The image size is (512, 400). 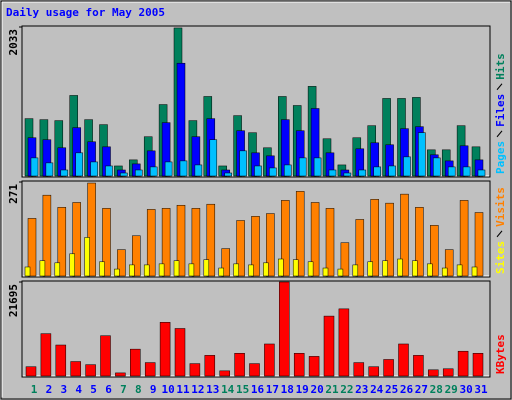 I want to click on legend-entry: Sites, so click(x=500, y=257).